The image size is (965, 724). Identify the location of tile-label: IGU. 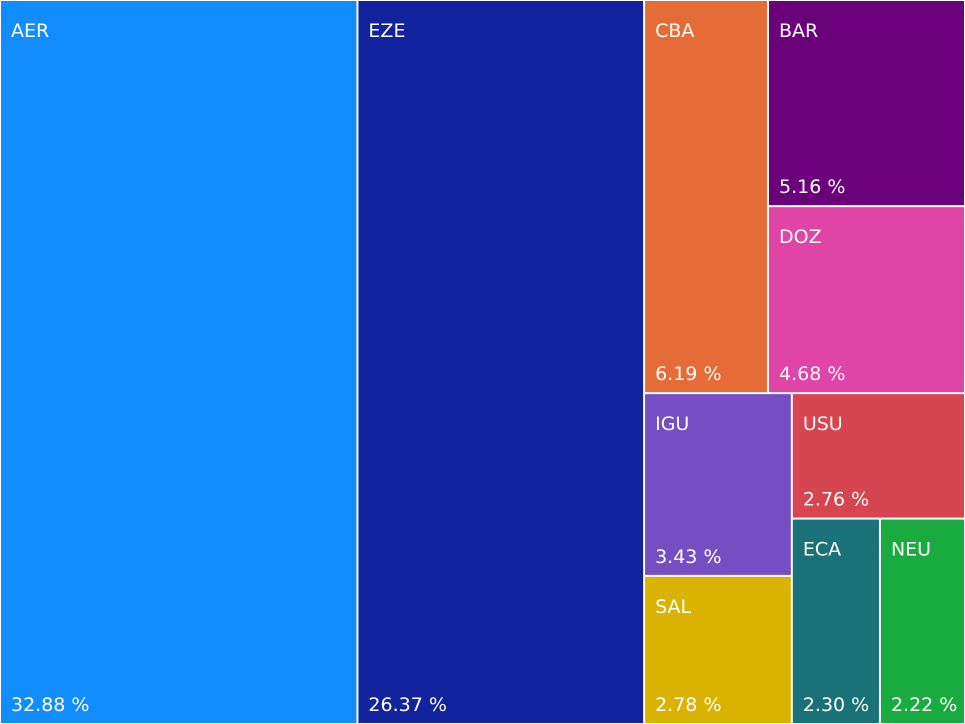
(672, 424).